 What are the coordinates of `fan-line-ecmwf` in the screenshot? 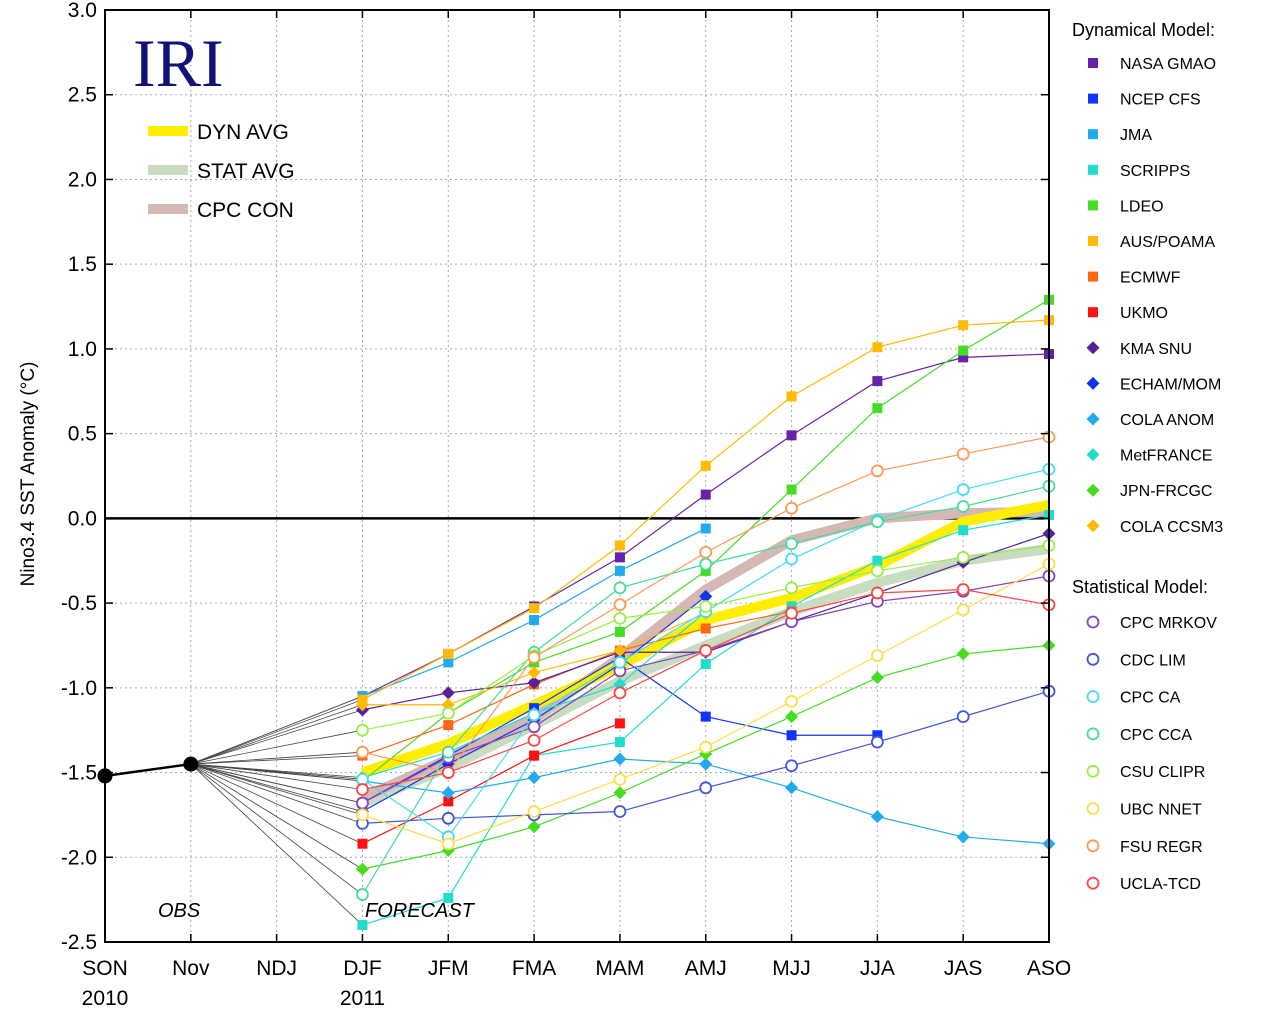 It's located at (276, 760).